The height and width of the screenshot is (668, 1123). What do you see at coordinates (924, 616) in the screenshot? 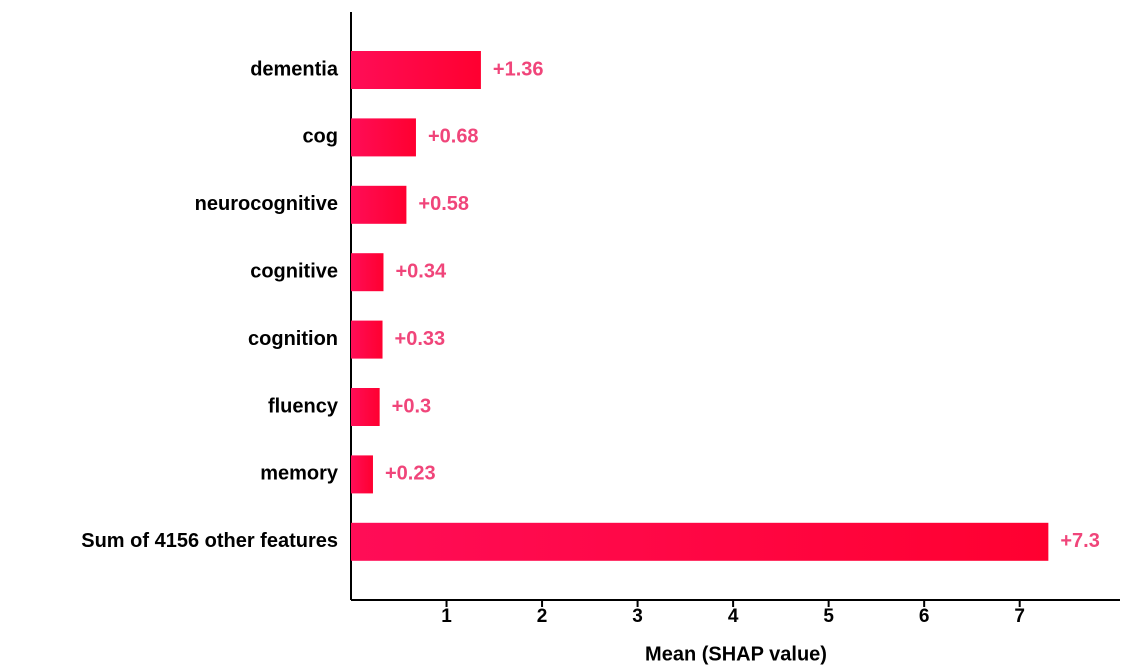
I see `x-tick-label: 6` at bounding box center [924, 616].